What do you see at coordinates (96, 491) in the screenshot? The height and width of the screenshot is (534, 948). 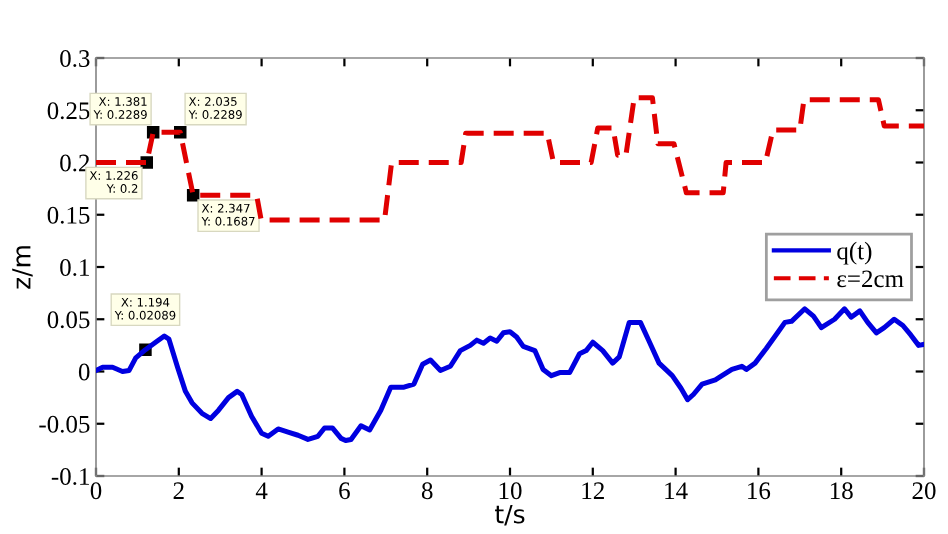 I see `x-tick-label: 0` at bounding box center [96, 491].